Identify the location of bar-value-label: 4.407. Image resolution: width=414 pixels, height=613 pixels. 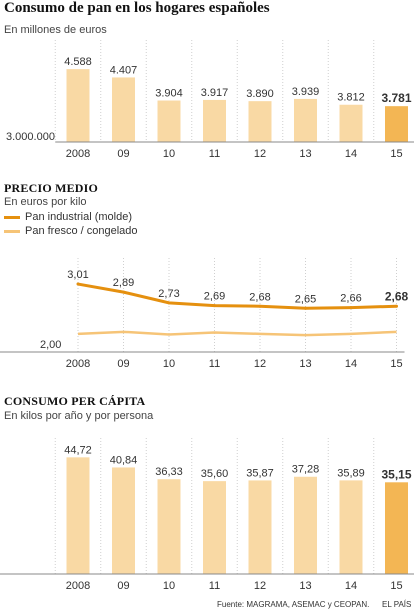
(124, 70).